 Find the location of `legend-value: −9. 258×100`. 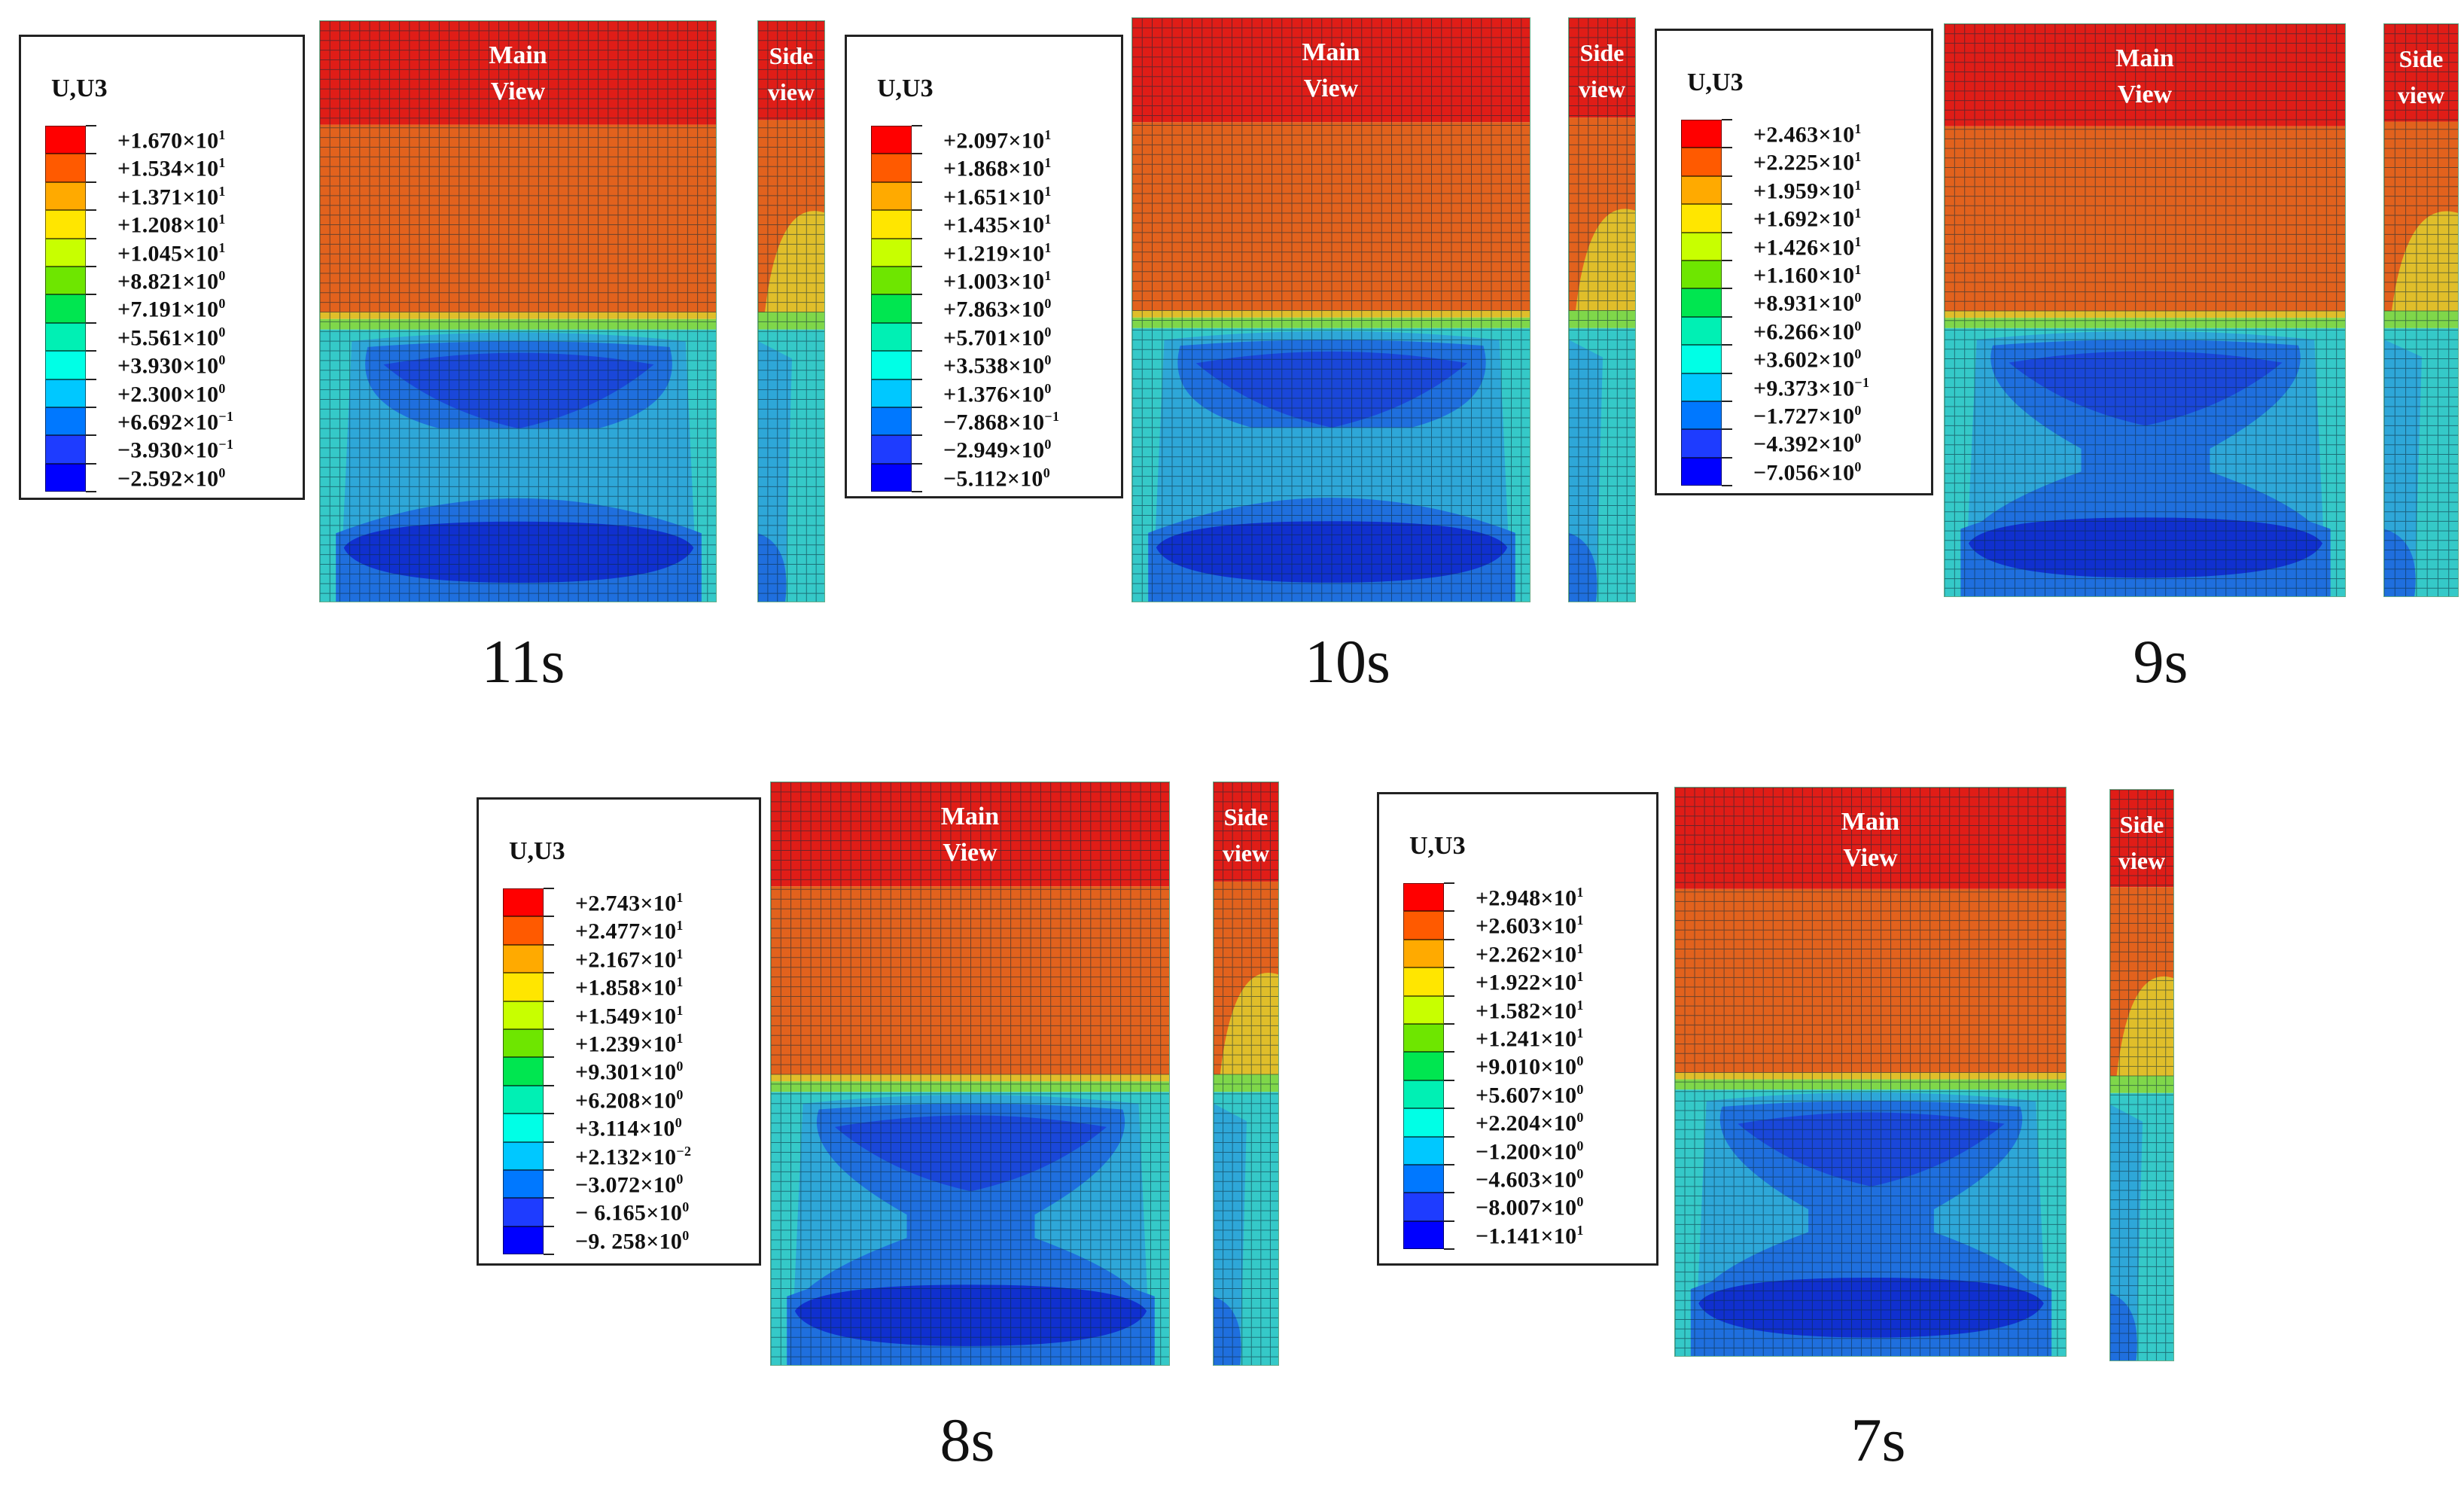

legend-value: −9. 258×100 is located at coordinates (632, 1240).